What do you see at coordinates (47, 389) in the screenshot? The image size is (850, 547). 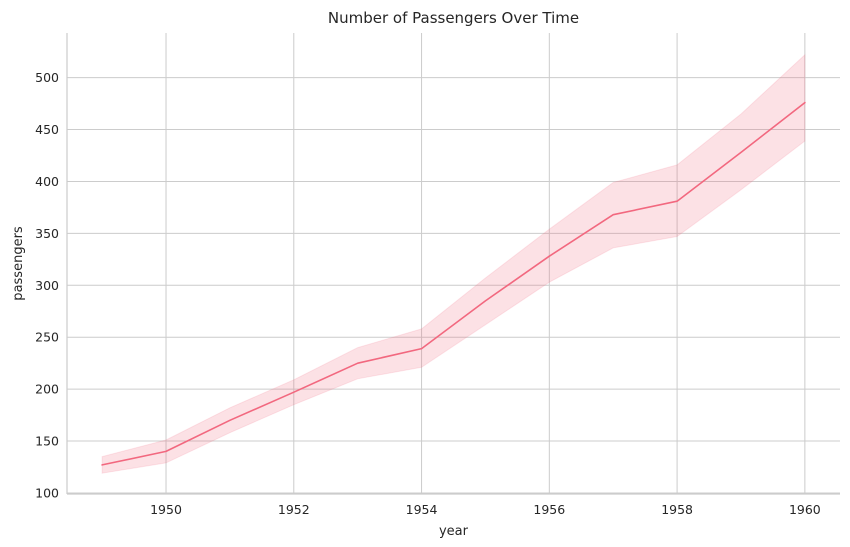 I see `y-tick-label: 200` at bounding box center [47, 389].